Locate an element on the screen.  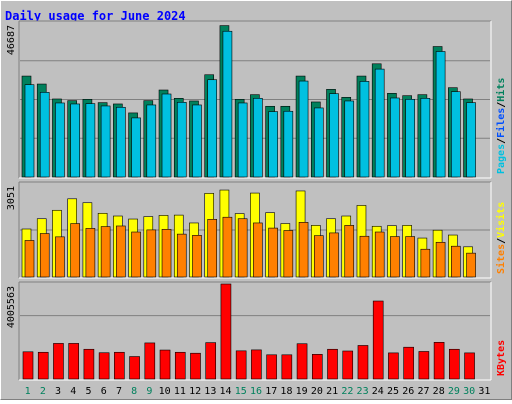
day-label-16: 16 is located at coordinates (256, 391).